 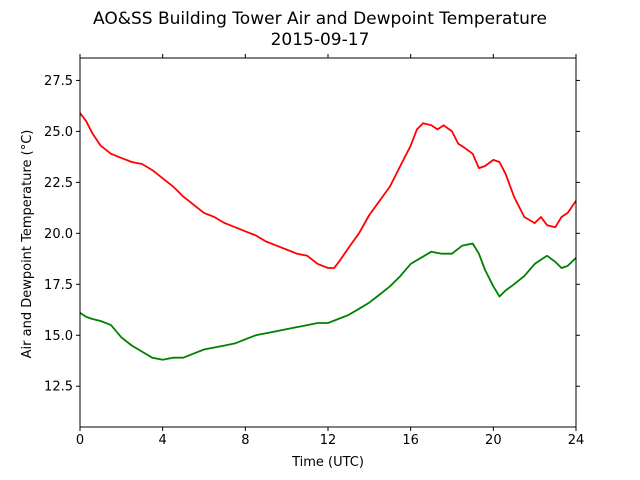 What do you see at coordinates (58, 387) in the screenshot?
I see `y-tick-label: 12.5` at bounding box center [58, 387].